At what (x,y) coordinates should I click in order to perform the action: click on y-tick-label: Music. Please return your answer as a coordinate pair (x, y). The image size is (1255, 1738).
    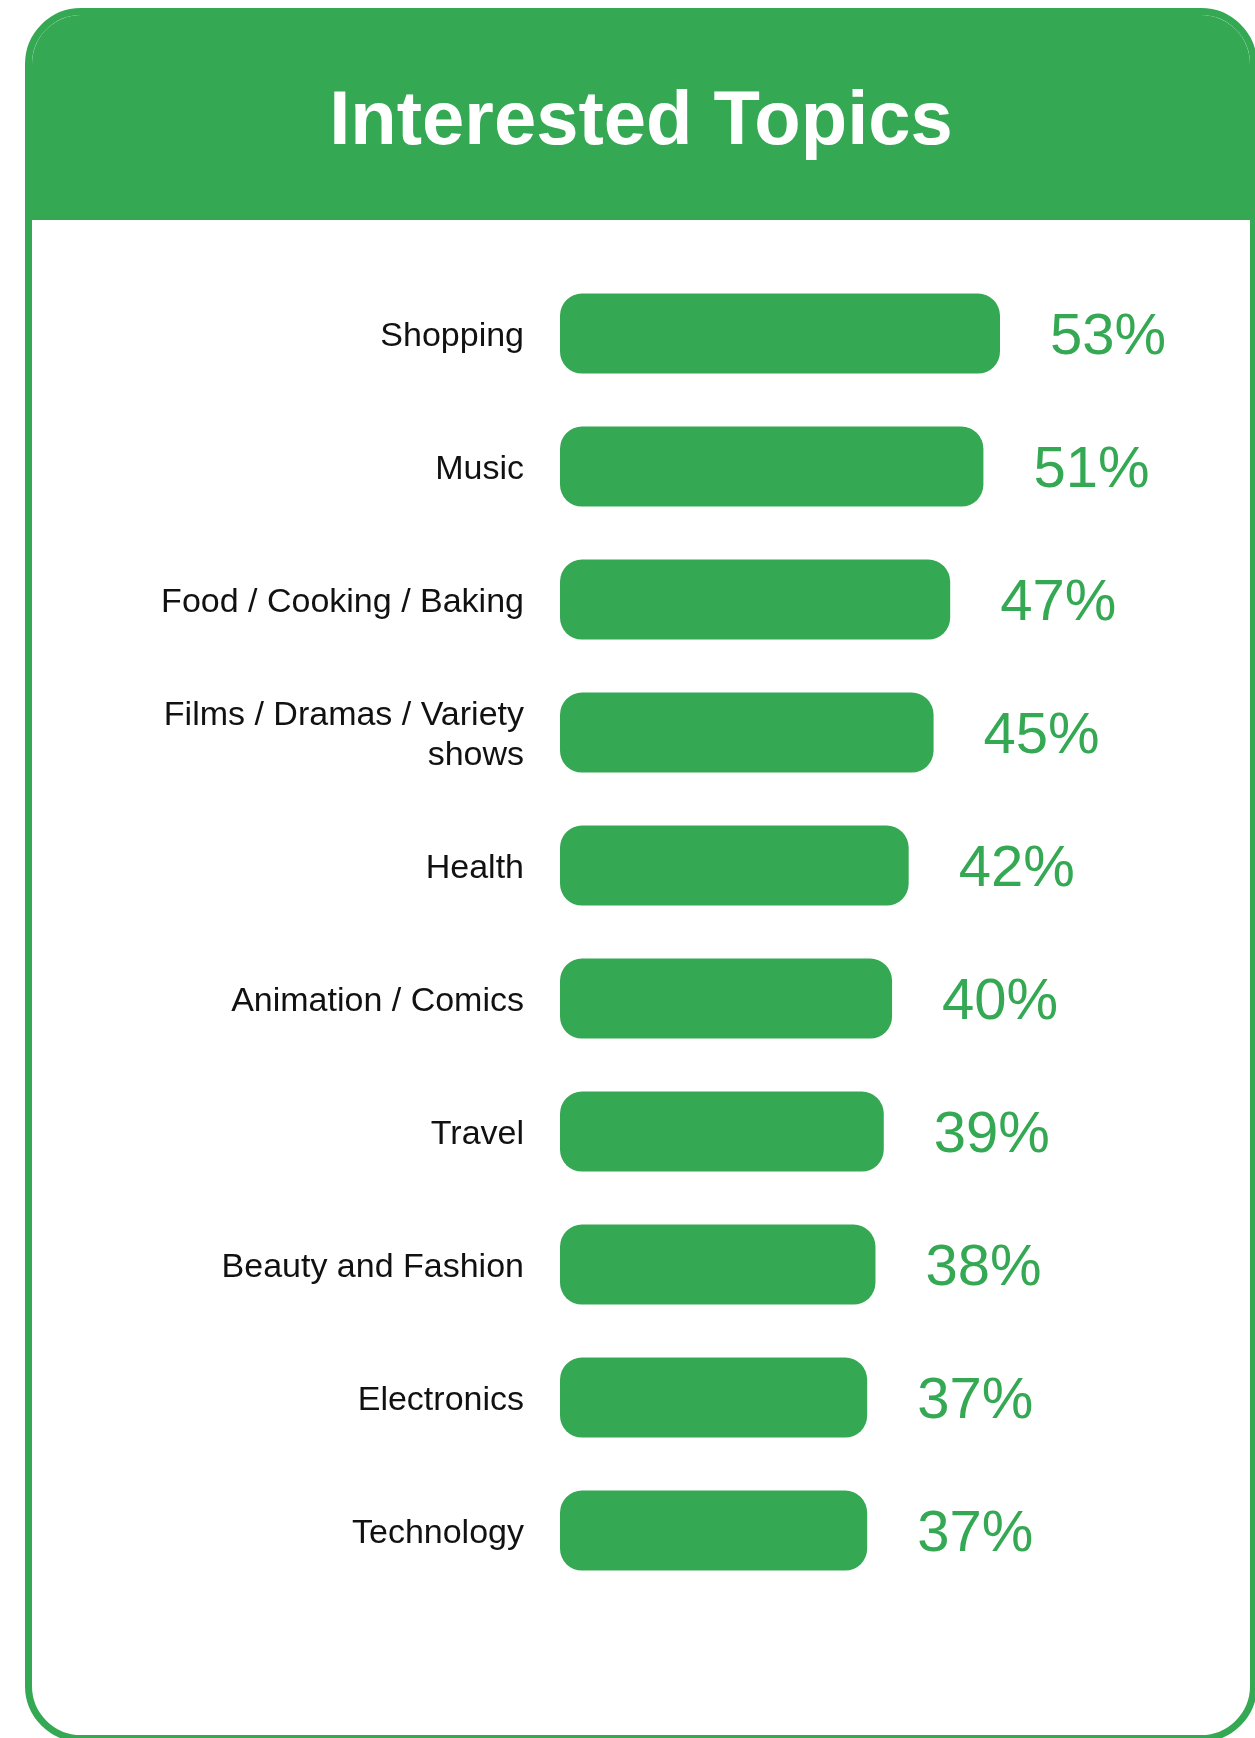
    Looking at the image, I should click on (479, 466).